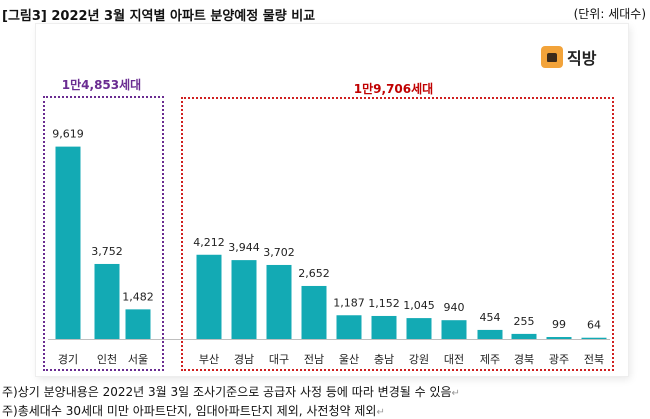 This screenshot has height=419, width=650. Describe the element at coordinates (393, 89) in the screenshot. I see `other-region-total: 1만9,706세대` at that location.